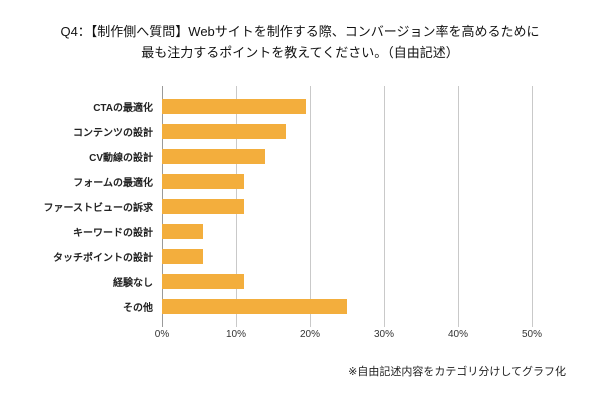 This screenshot has height=410, width=600. I want to click on category-label: その他, so click(138, 308).